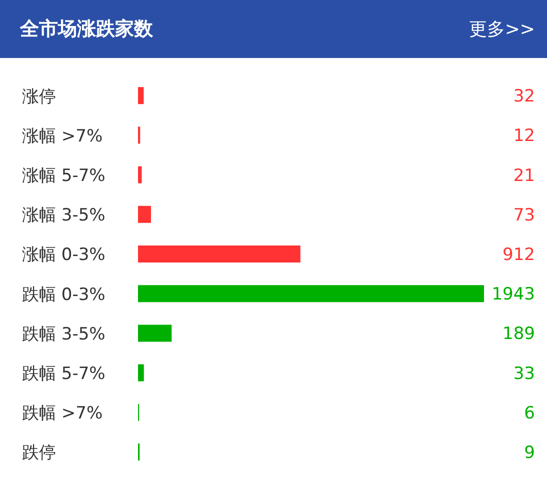 The height and width of the screenshot is (502, 547). I want to click on y-tick-label: 涨幅 5-7%, so click(64, 176).